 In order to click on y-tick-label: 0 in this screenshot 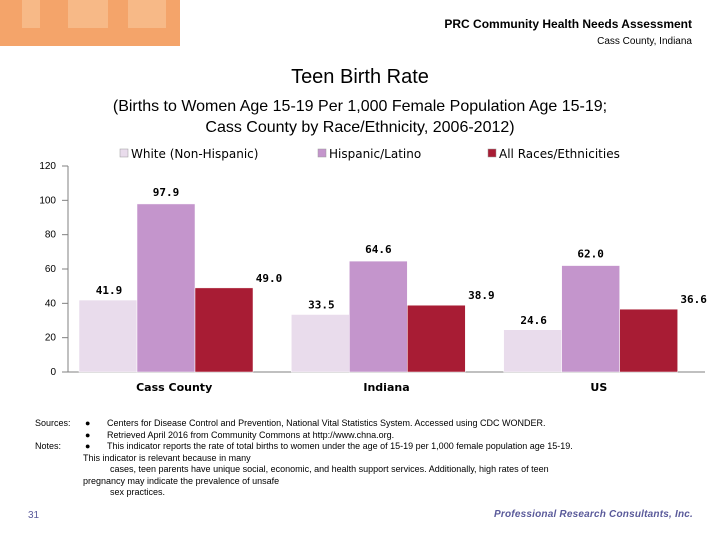, I will do `click(53, 372)`.